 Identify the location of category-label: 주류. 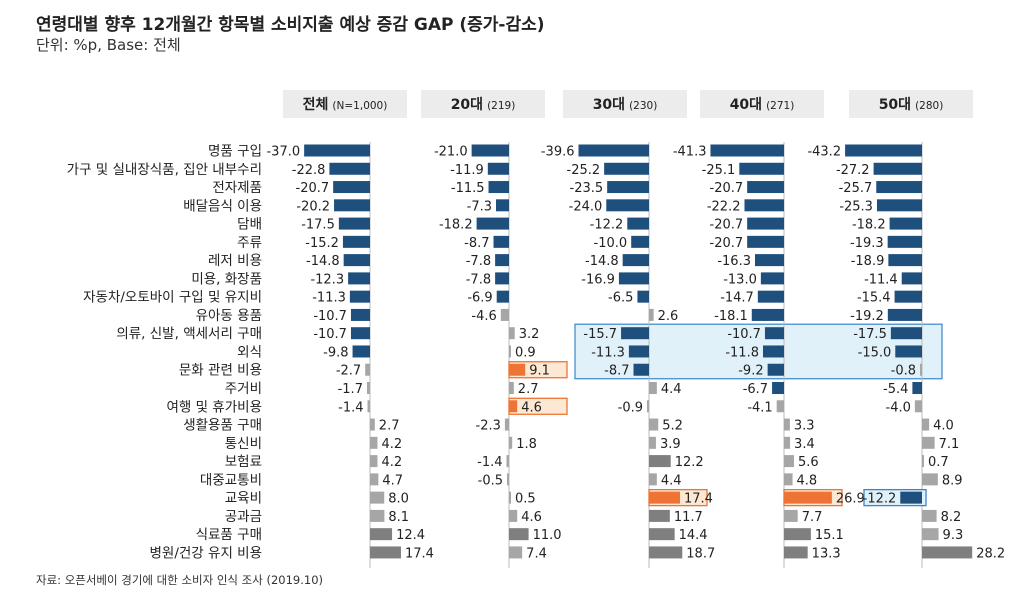
(249, 243).